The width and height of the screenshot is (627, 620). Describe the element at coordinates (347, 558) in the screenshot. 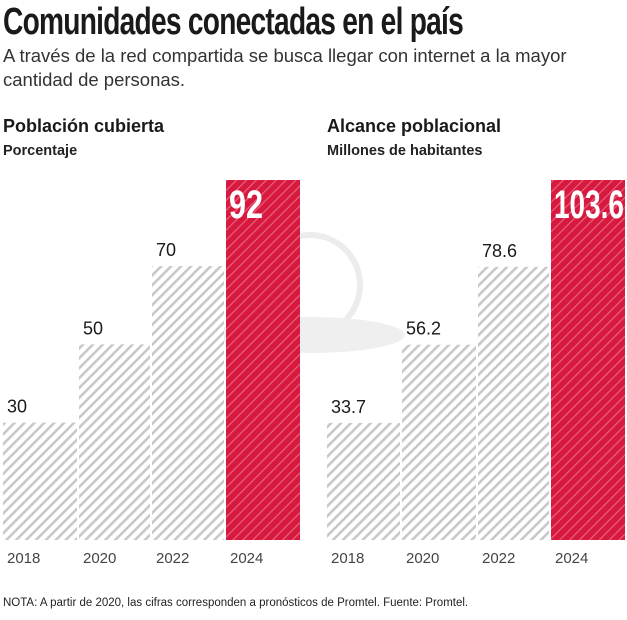

I see `chart-2-category-label-2018: 2018` at that location.